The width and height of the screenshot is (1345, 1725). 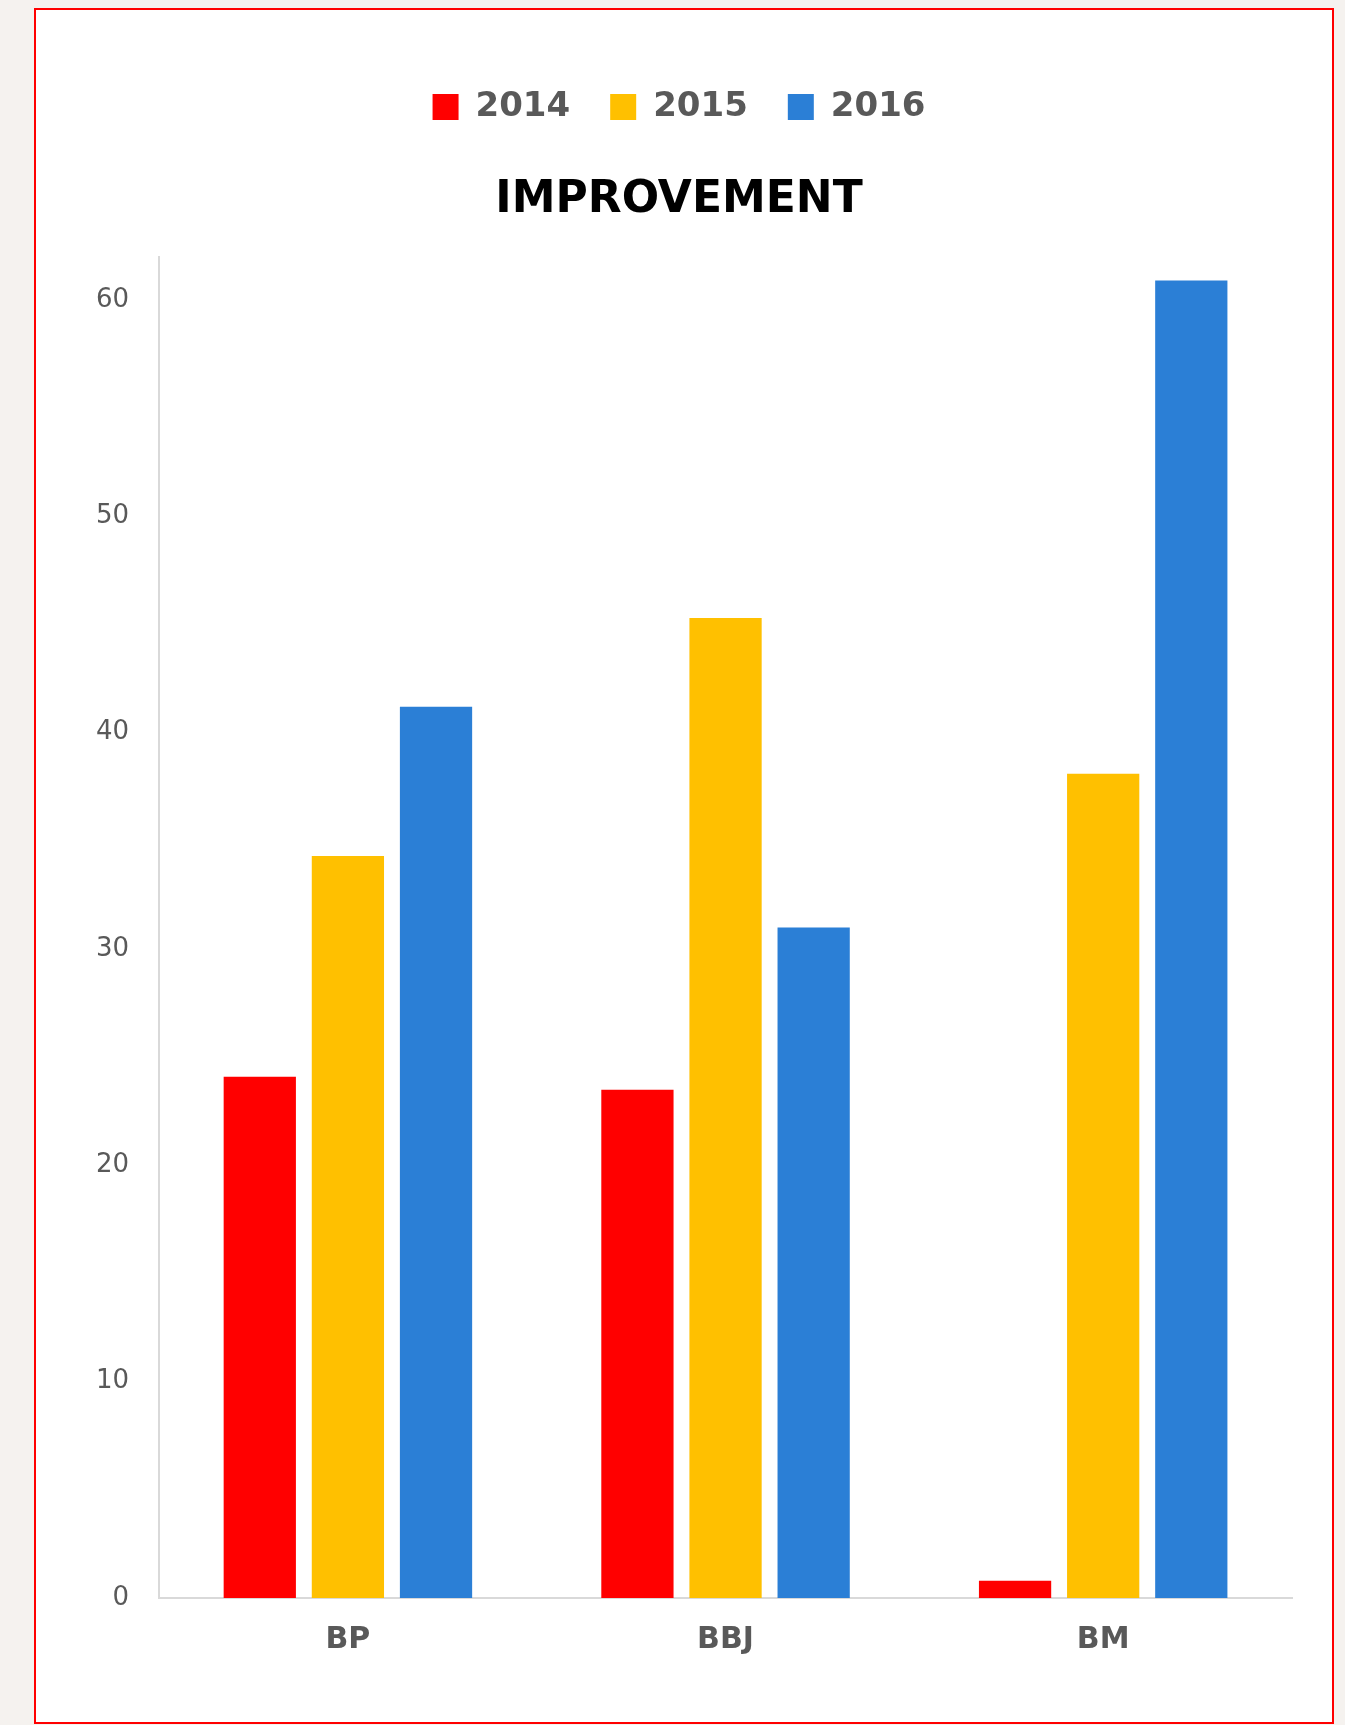 I want to click on y-tick-label: 60, so click(x=112, y=297).